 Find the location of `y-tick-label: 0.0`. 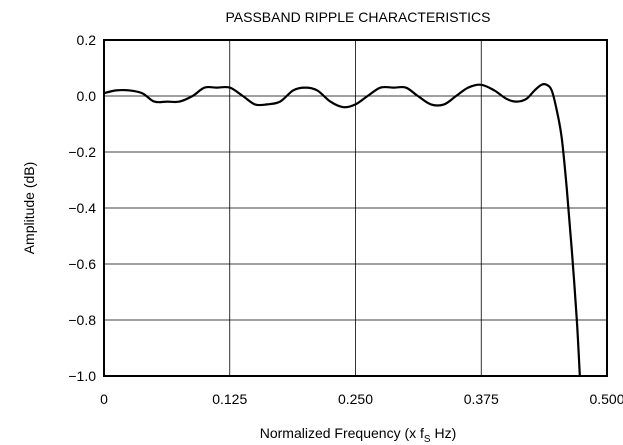

y-tick-label: 0.0 is located at coordinates (87, 96).